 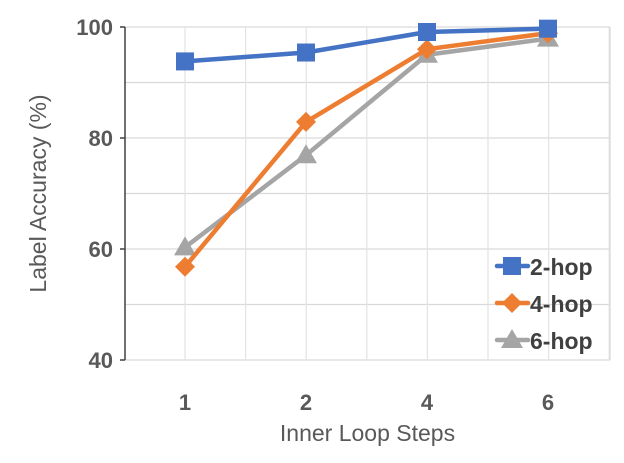 I want to click on legend-marker-2-hop, so click(x=512, y=266).